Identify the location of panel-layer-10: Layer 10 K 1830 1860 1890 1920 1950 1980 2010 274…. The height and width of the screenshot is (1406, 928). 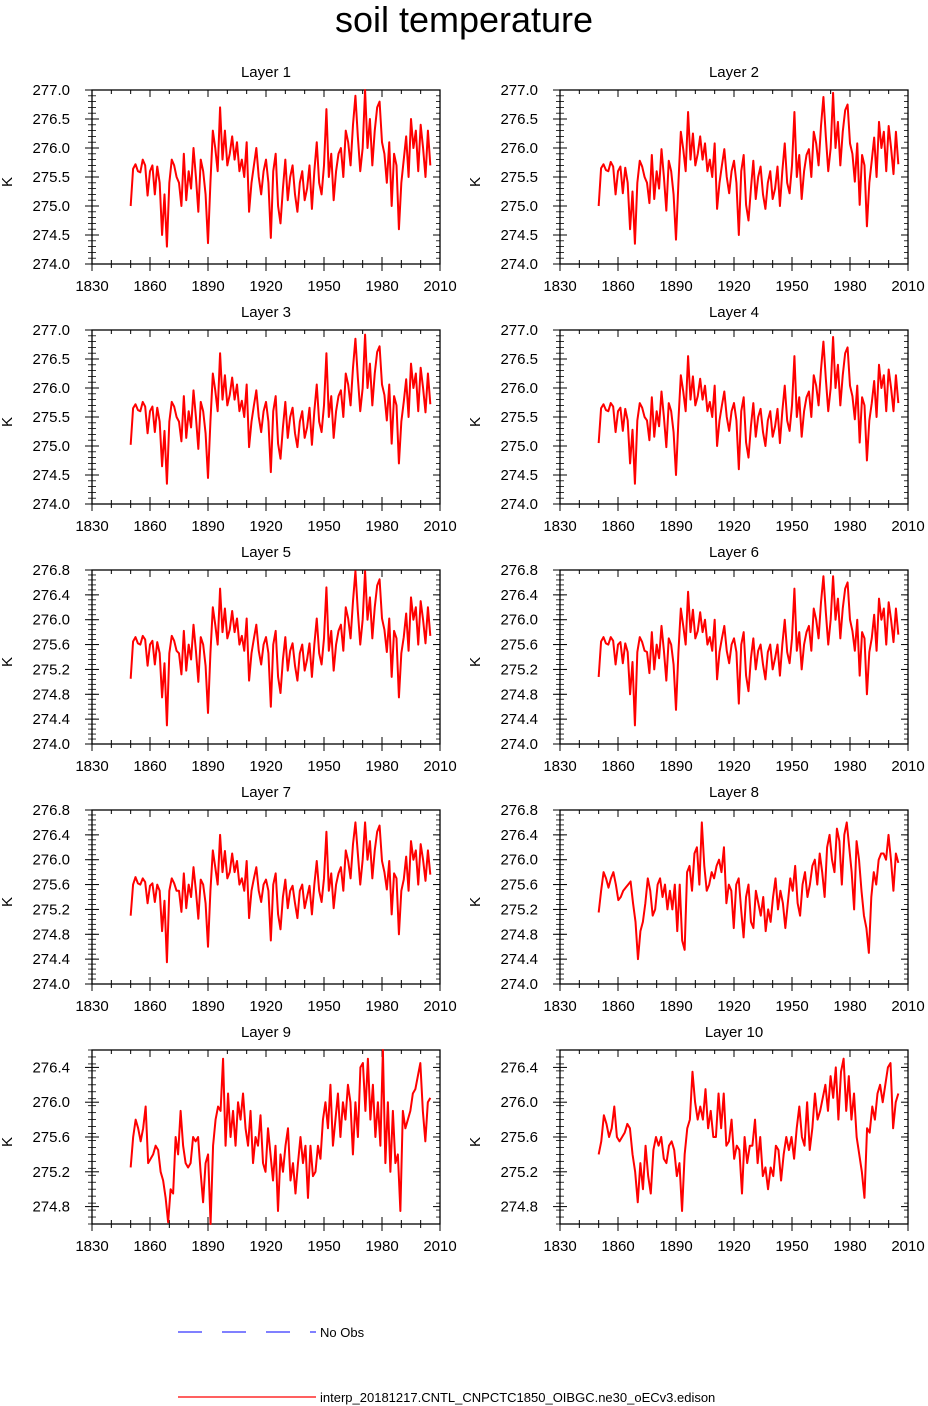
(696, 1139).